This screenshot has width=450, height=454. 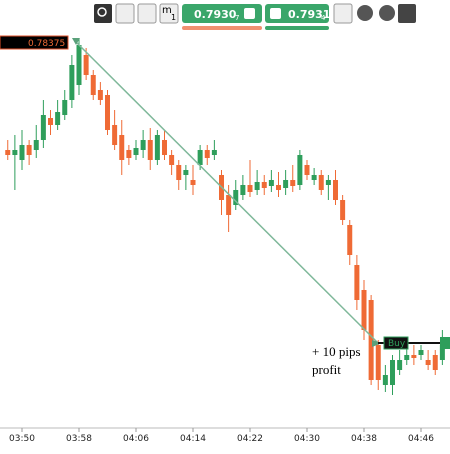 What do you see at coordinates (364, 439) in the screenshot?
I see `x-tick-label: 04:38` at bounding box center [364, 439].